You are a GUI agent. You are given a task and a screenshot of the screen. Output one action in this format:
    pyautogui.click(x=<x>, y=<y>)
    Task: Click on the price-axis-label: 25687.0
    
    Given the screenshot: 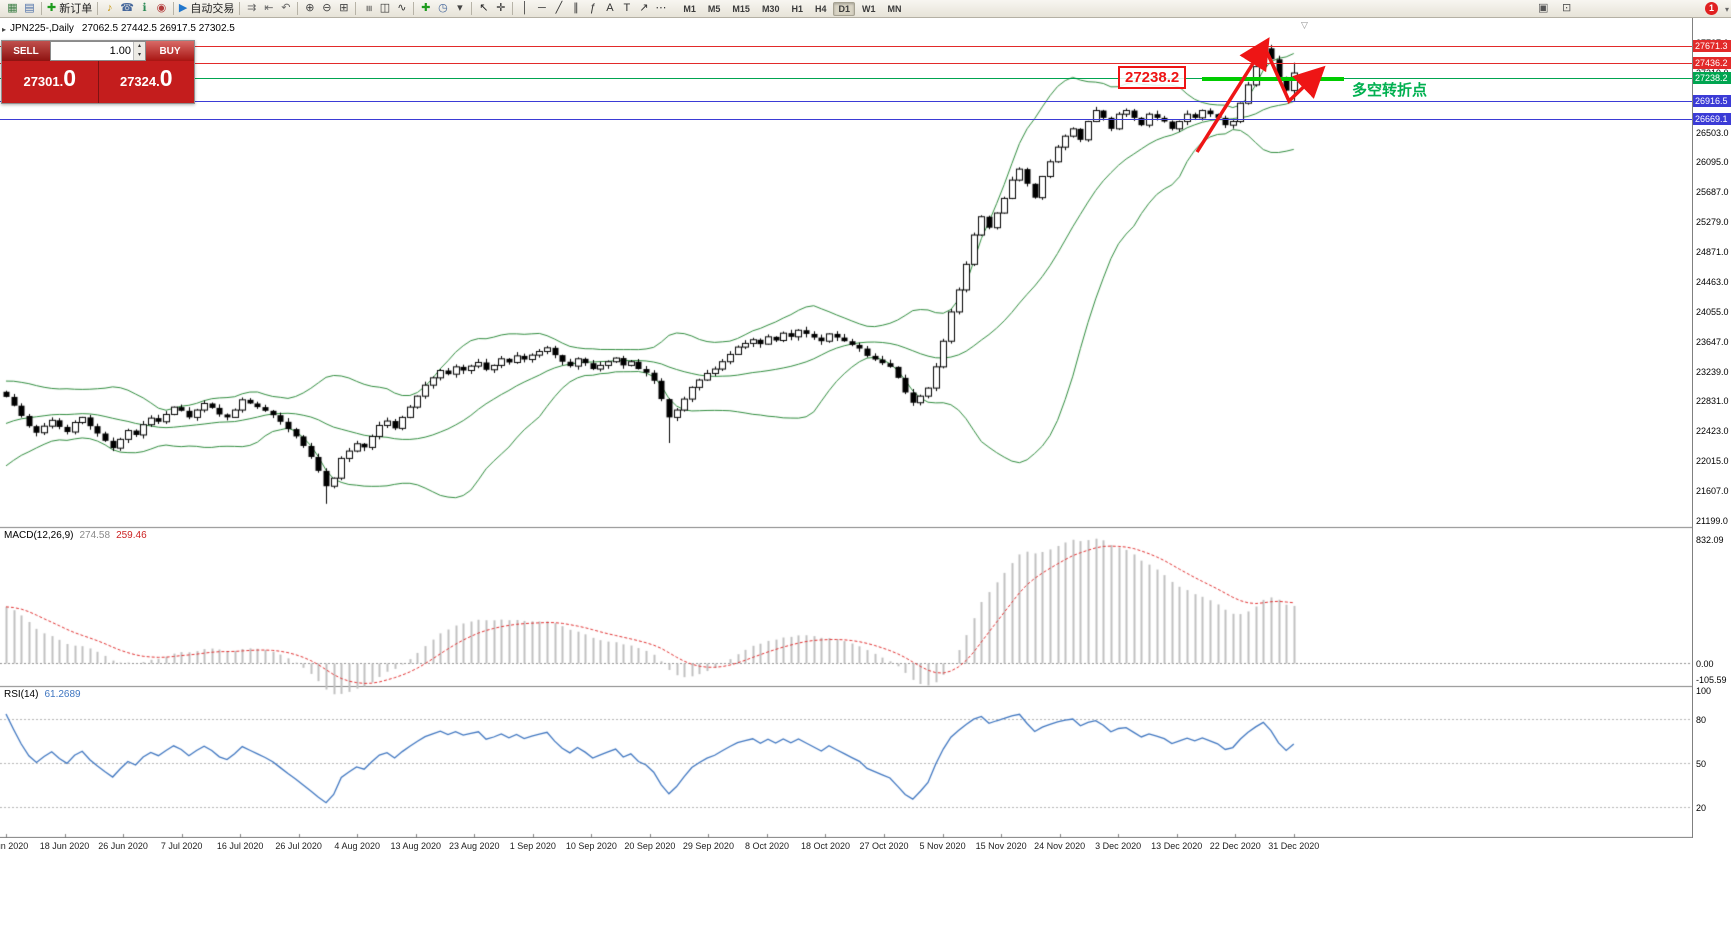 What is the action you would take?
    pyautogui.click(x=1712, y=192)
    